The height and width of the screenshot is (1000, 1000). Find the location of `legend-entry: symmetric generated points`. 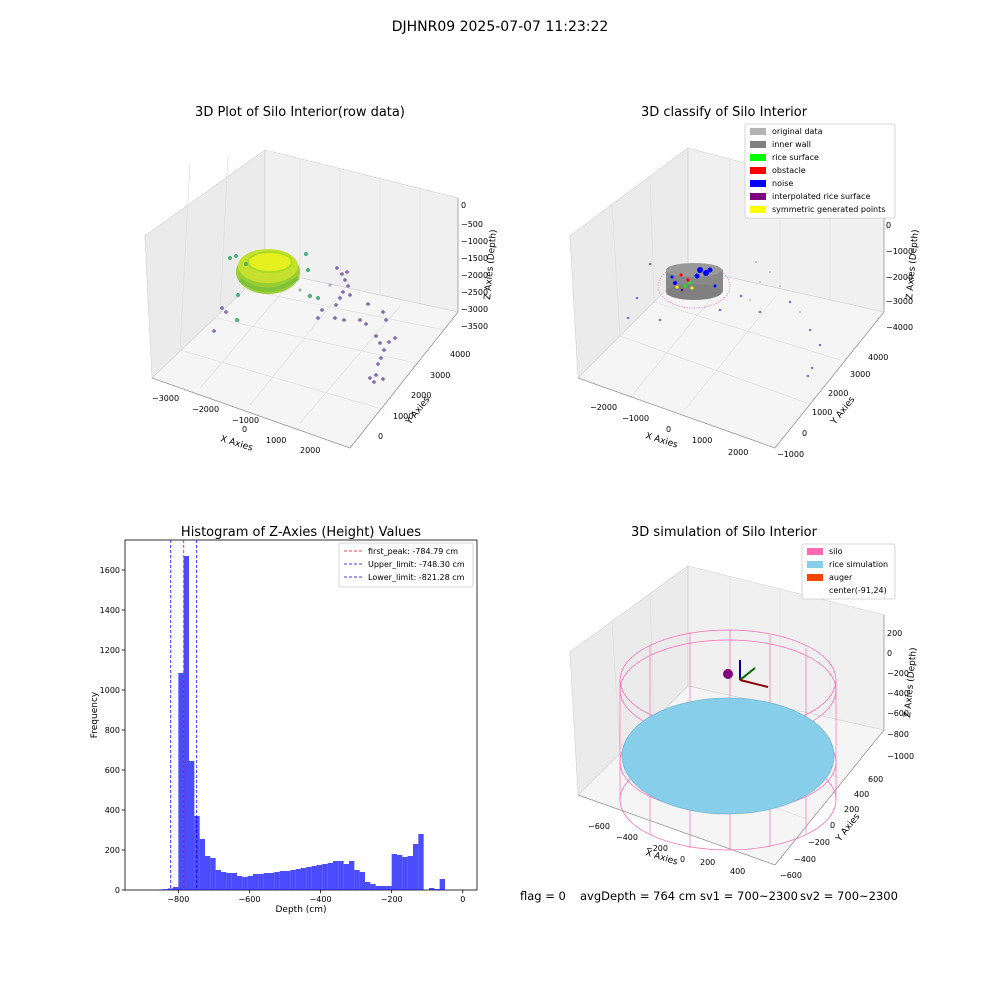

legend-entry: symmetric generated points is located at coordinates (817, 209).